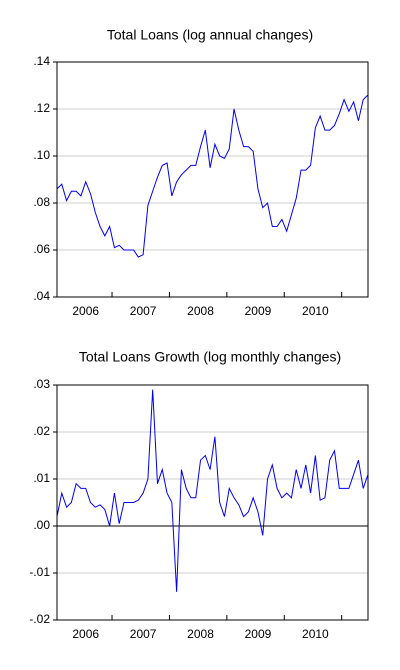 The width and height of the screenshot is (400, 670). I want to click on y-tick-label: .08, so click(41, 202).